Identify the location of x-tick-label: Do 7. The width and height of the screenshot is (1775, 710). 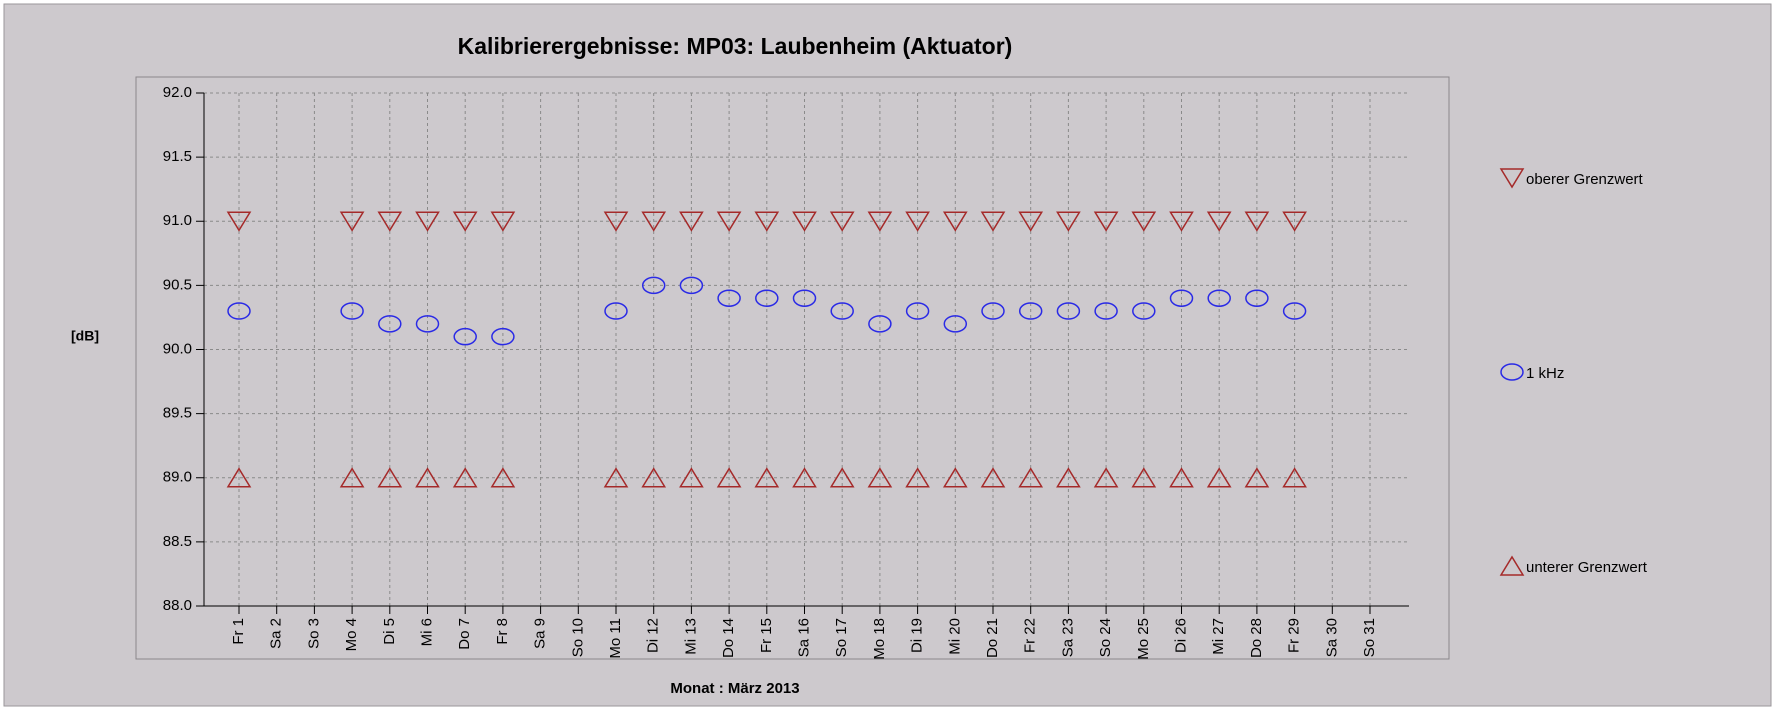
(464, 634).